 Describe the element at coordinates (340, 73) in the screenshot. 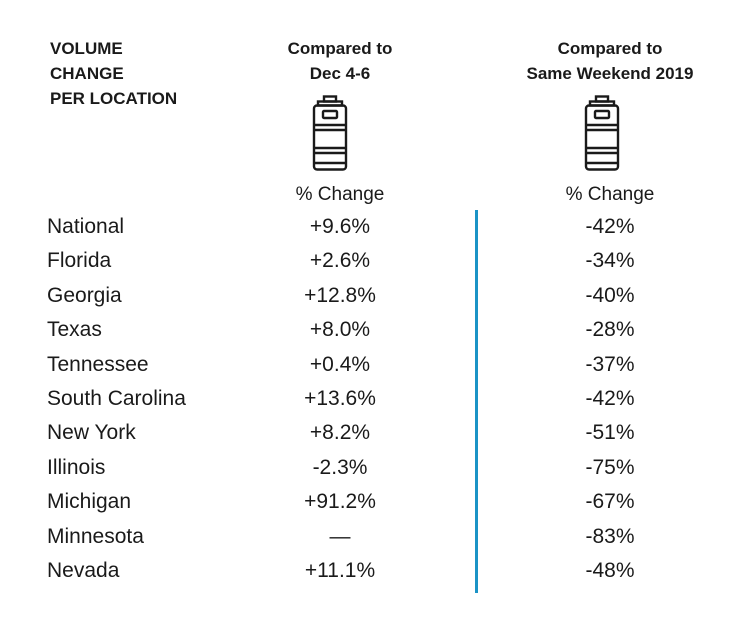

I see `column-header-dec-line-2: Dec 4-6` at that location.